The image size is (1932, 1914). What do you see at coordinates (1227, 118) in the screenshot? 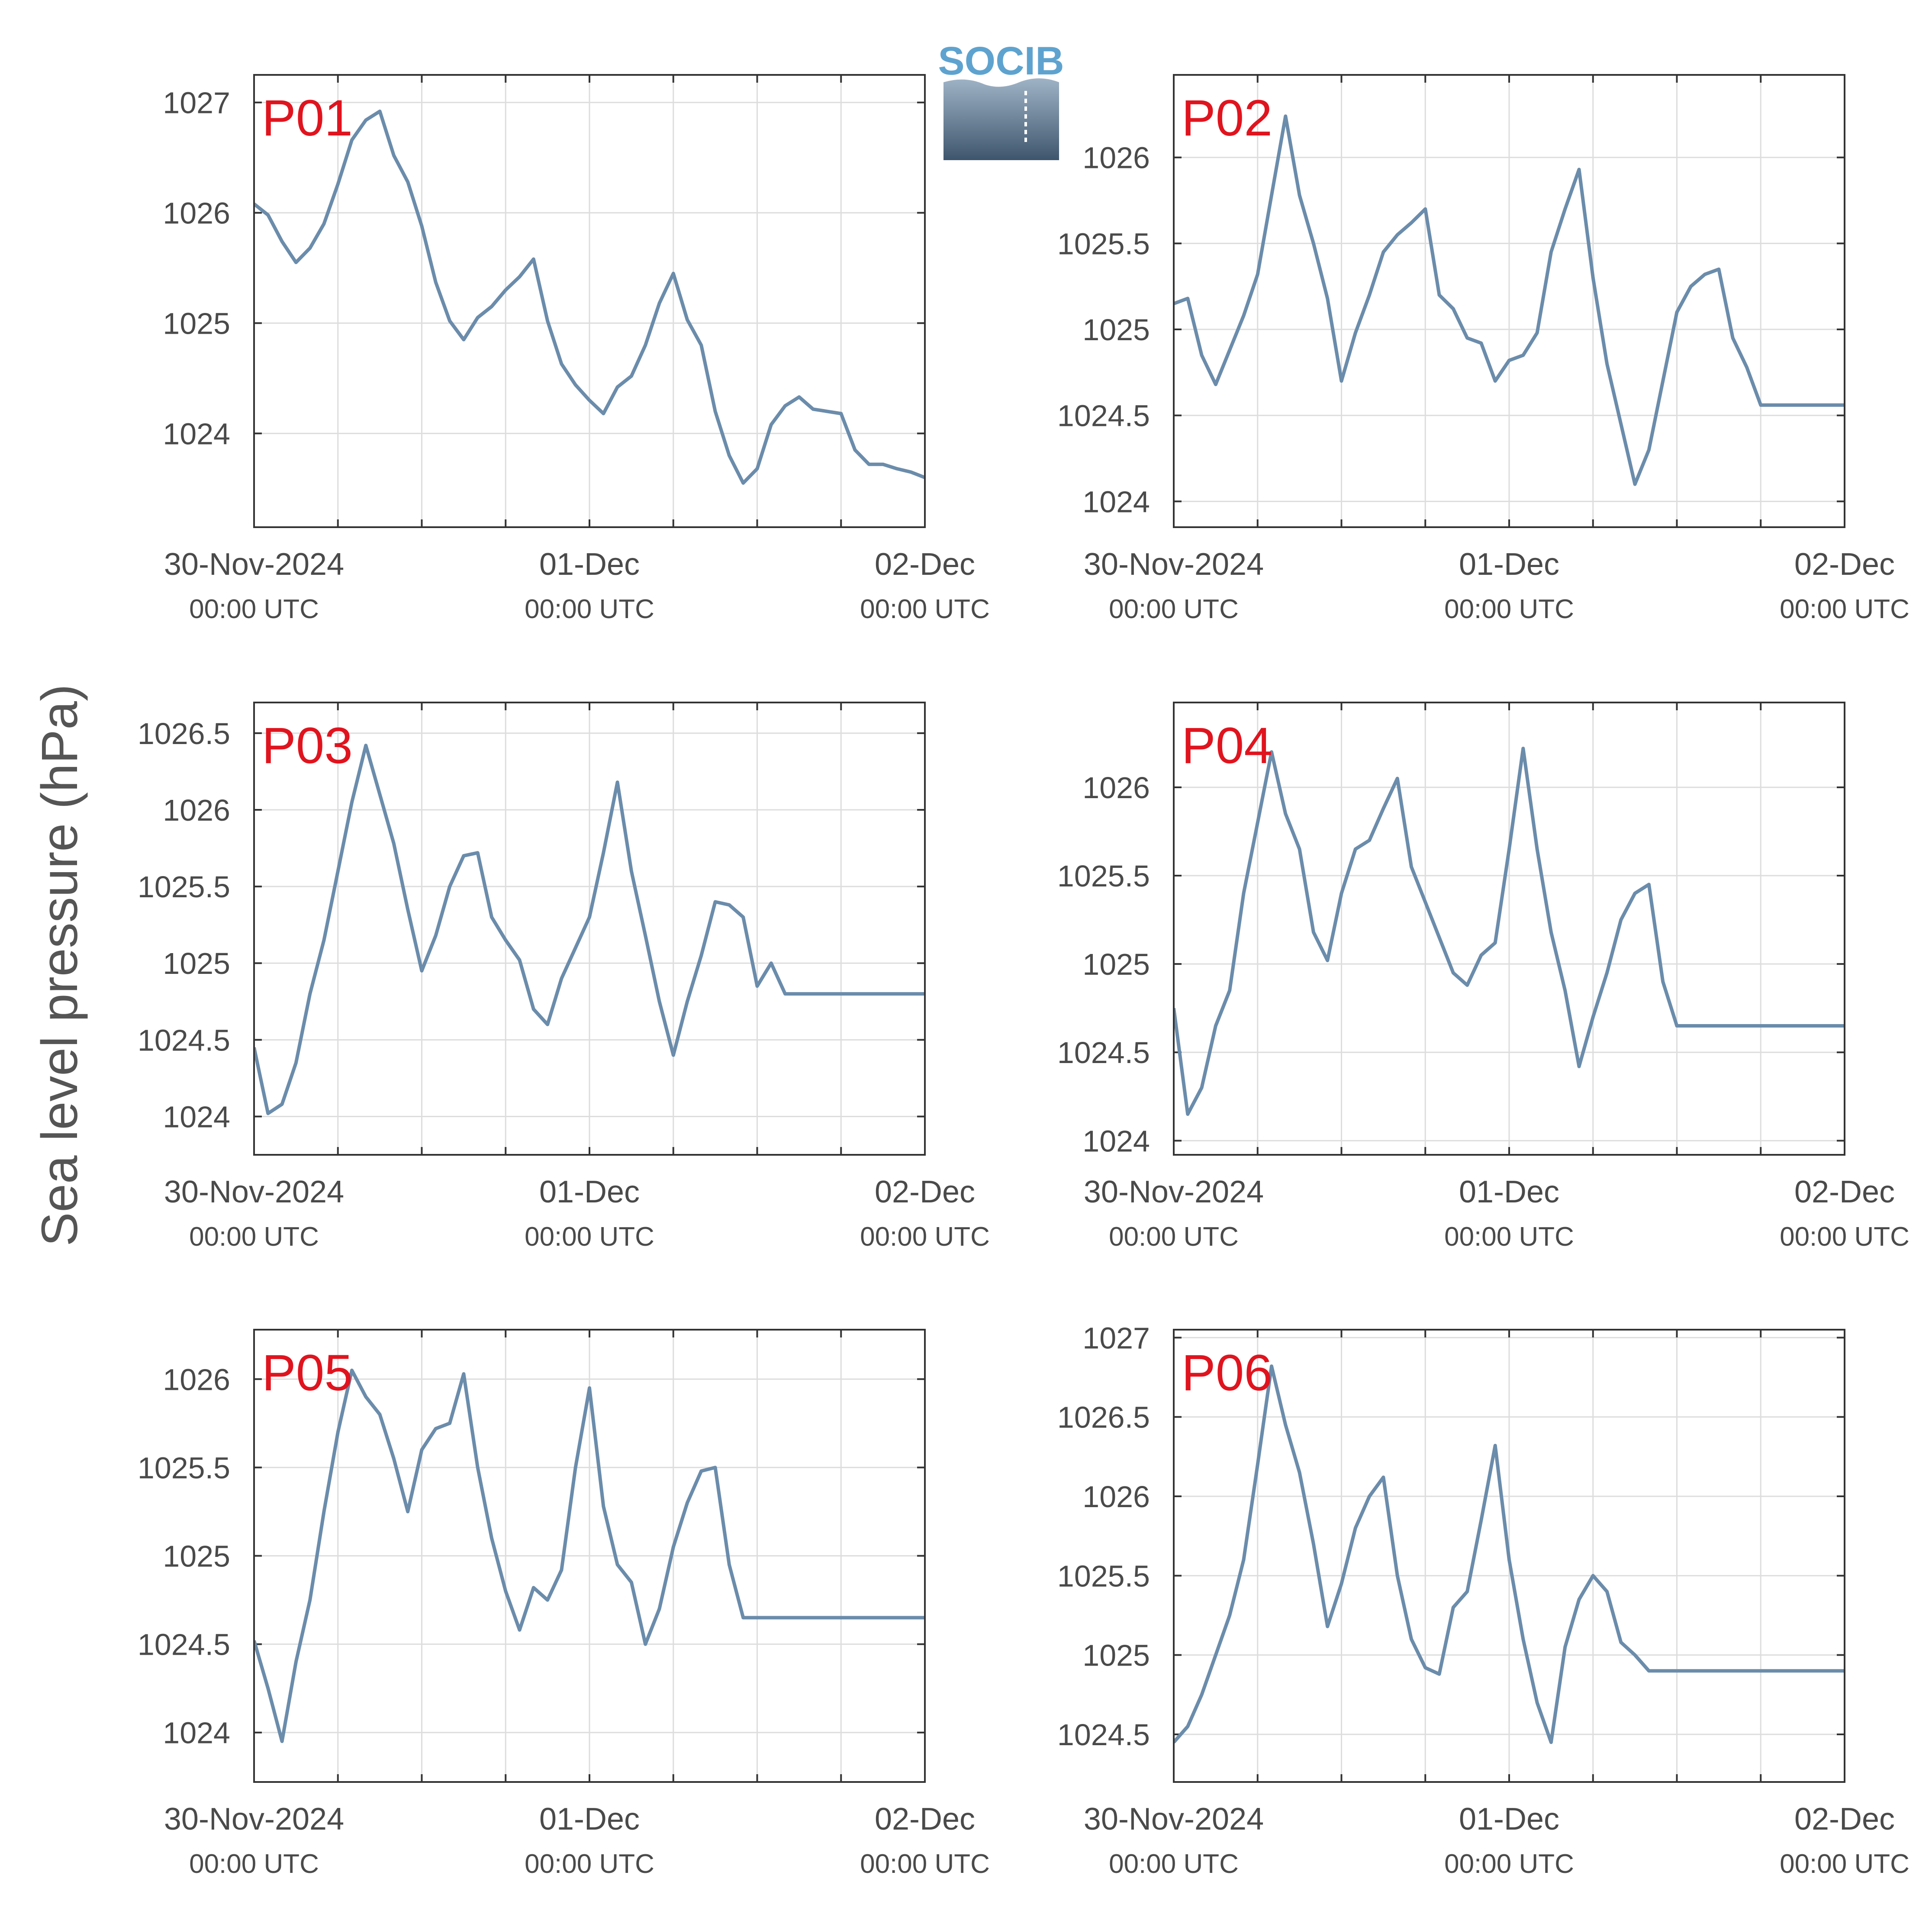
I see `panel-title: P02` at bounding box center [1227, 118].